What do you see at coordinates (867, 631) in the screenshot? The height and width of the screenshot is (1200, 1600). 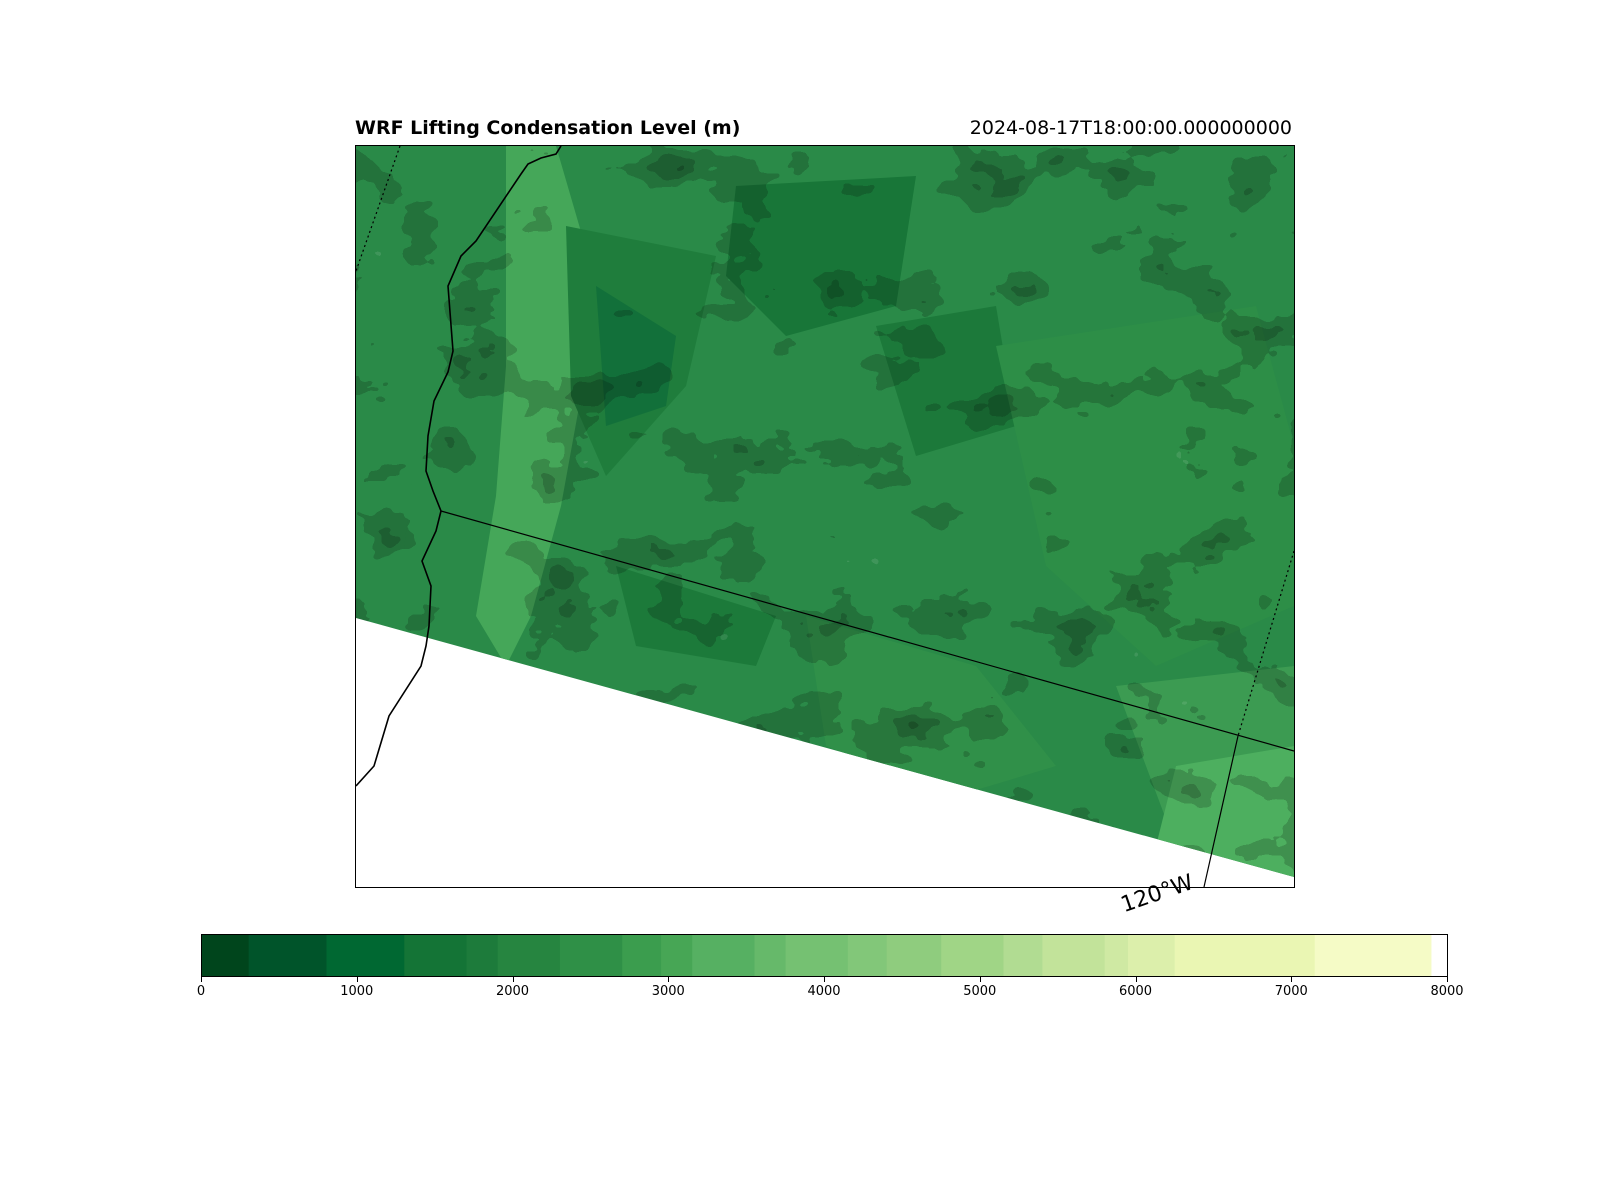 I see `state-border` at bounding box center [867, 631].